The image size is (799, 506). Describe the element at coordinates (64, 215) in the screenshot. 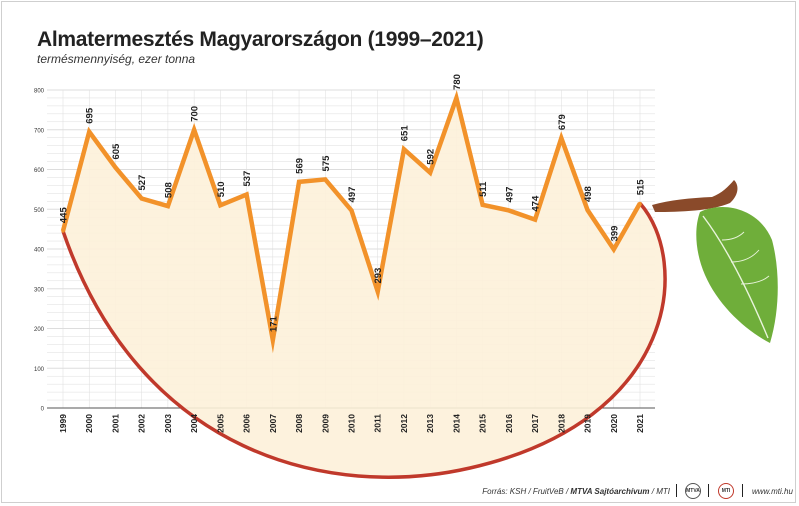

I see `data-label: 445` at that location.